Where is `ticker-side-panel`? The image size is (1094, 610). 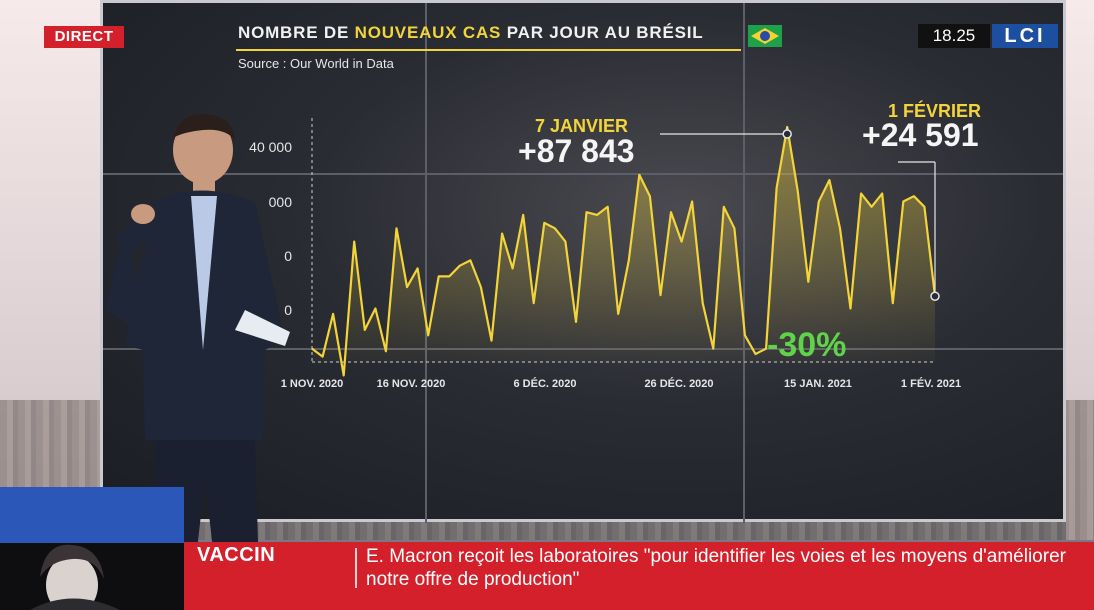 ticker-side-panel is located at coordinates (92, 548).